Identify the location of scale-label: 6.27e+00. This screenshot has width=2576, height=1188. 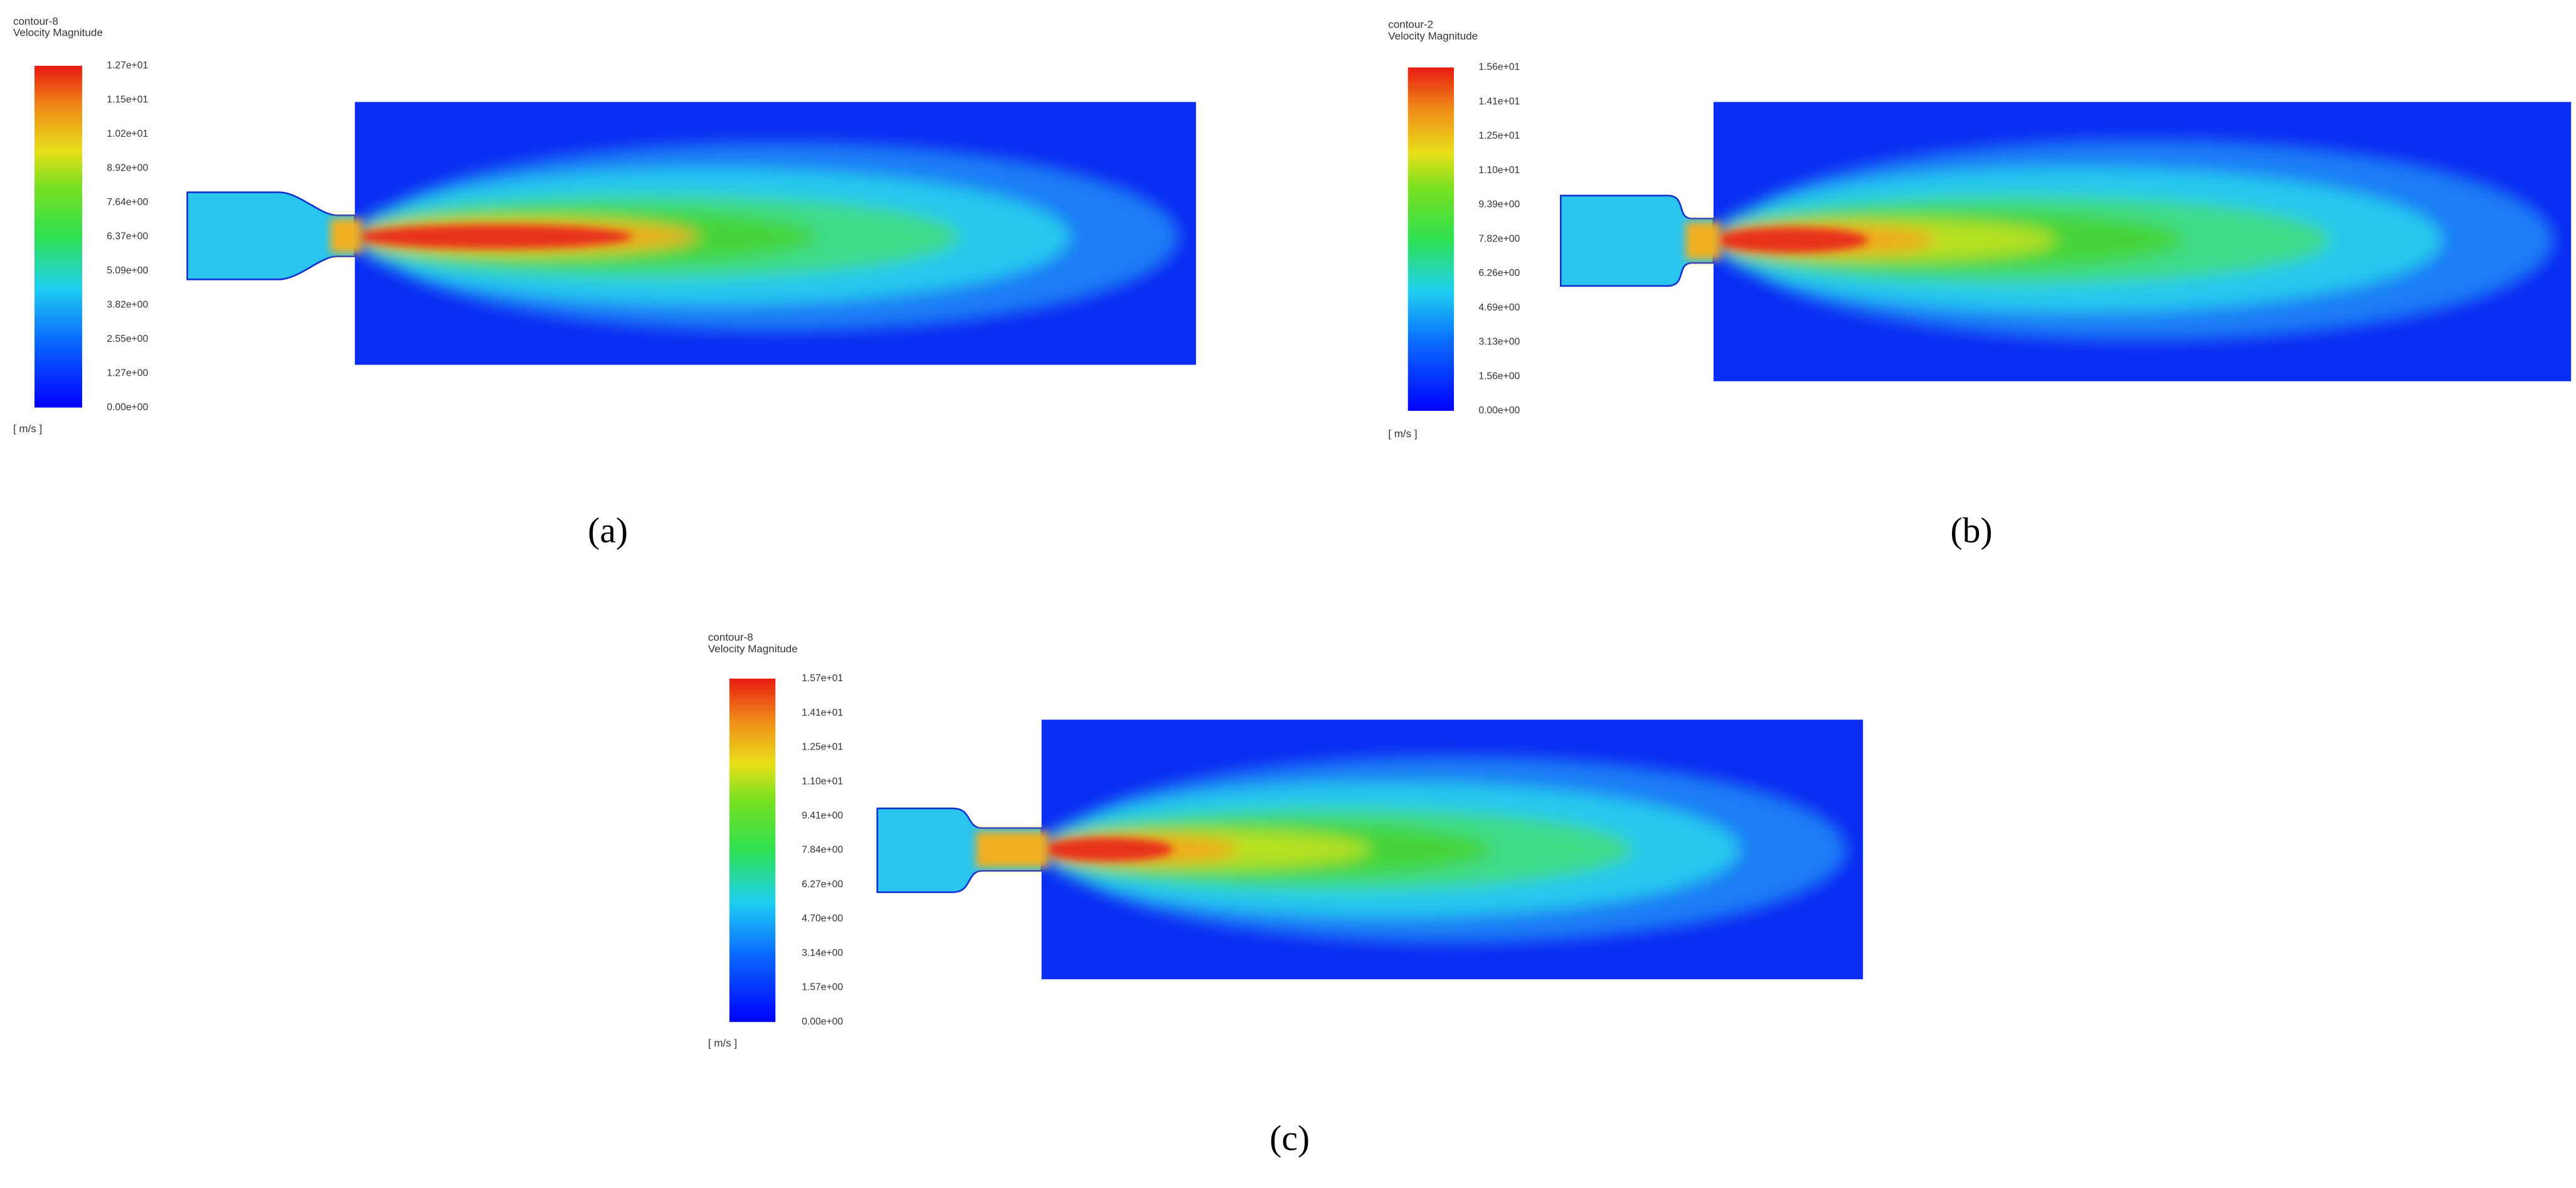
(822, 884).